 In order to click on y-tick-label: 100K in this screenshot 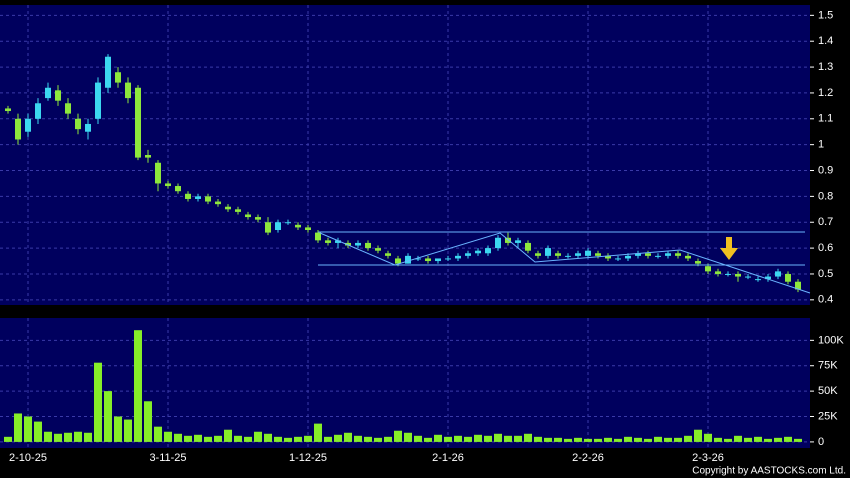, I will do `click(831, 340)`.